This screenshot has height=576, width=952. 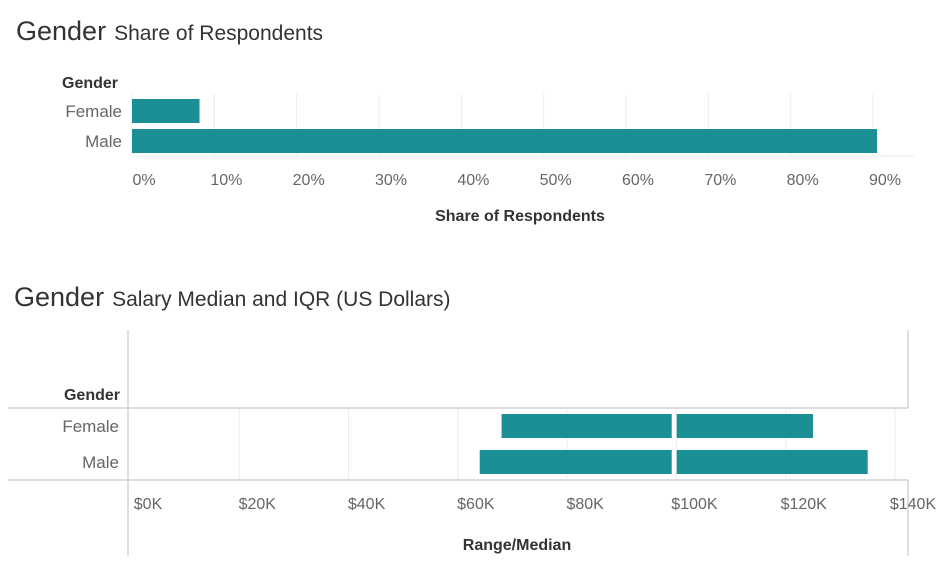 I want to click on chart2-title: Gender, so click(x=59, y=297).